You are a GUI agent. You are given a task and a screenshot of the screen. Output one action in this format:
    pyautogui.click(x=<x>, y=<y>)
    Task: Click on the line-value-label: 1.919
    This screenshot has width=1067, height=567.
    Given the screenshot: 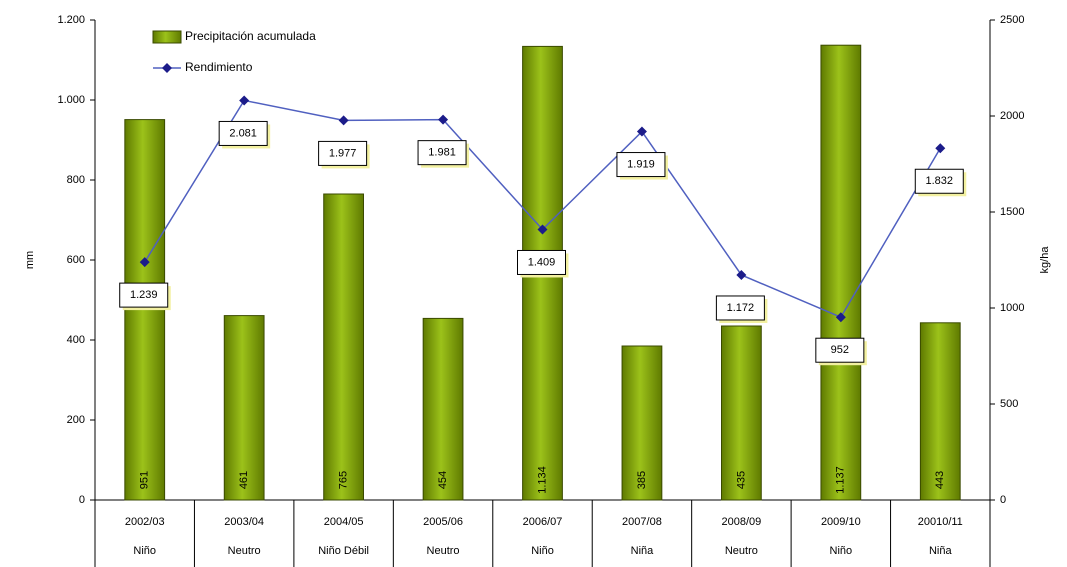 What is the action you would take?
    pyautogui.click(x=641, y=164)
    